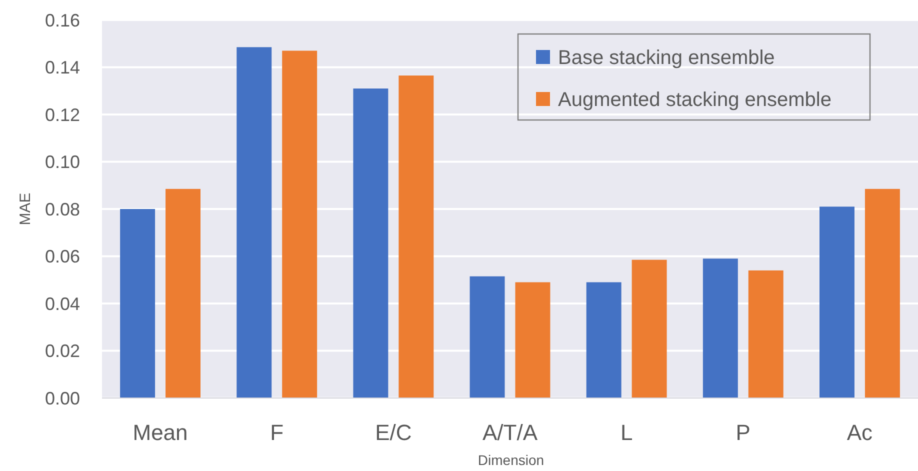  What do you see at coordinates (160, 432) in the screenshot?
I see `x-tick-label: Mean` at bounding box center [160, 432].